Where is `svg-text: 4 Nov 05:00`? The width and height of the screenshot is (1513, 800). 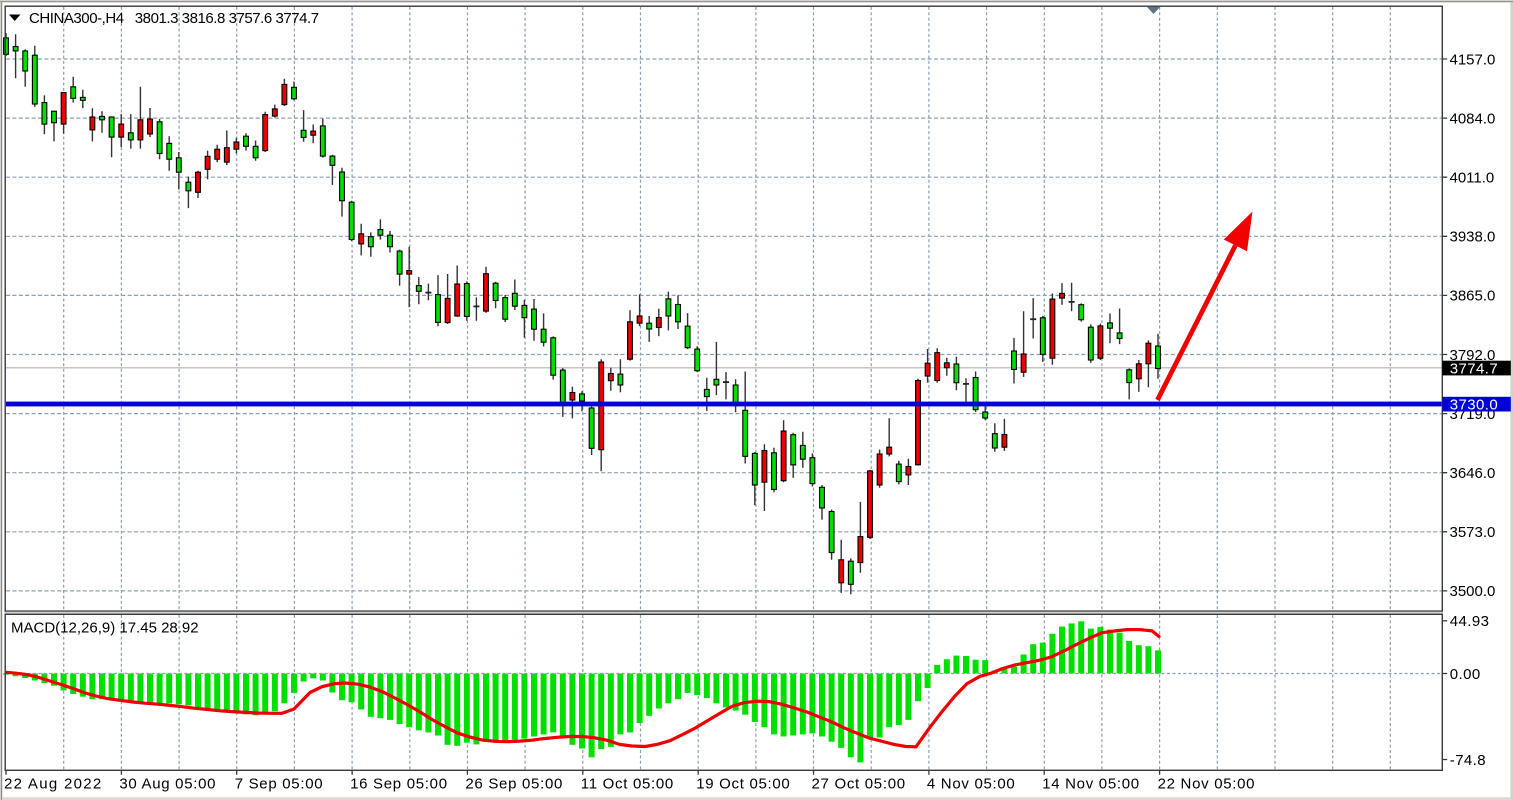 svg-text: 4 Nov 05:00 is located at coordinates (971, 784).